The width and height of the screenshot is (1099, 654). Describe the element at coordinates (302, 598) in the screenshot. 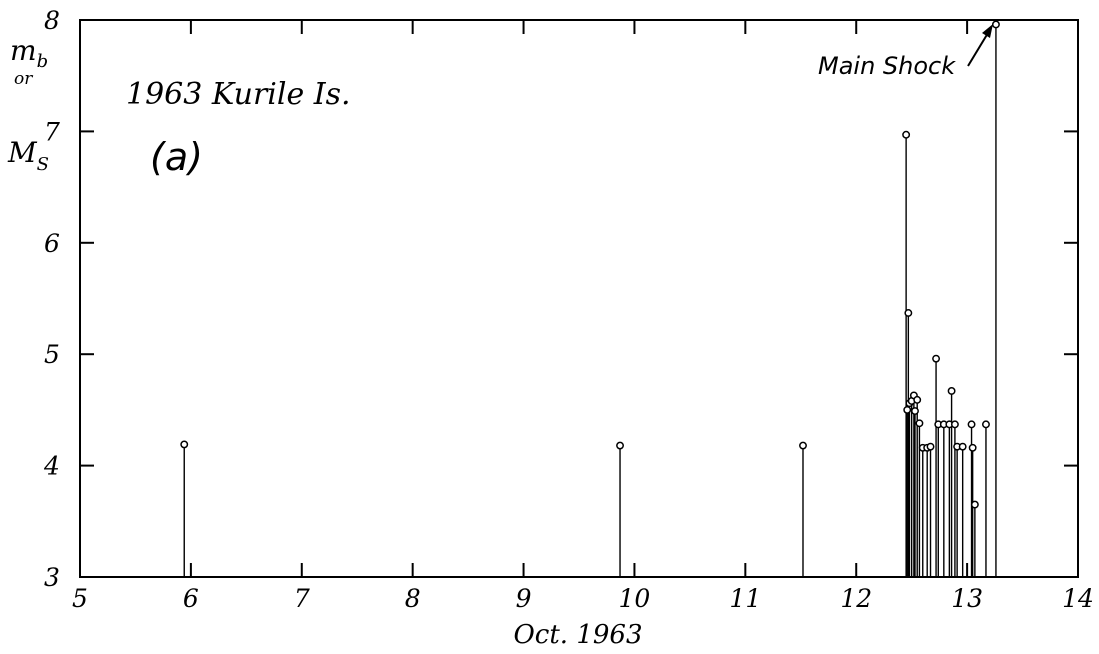

I see `x-tick-label: 7` at that location.